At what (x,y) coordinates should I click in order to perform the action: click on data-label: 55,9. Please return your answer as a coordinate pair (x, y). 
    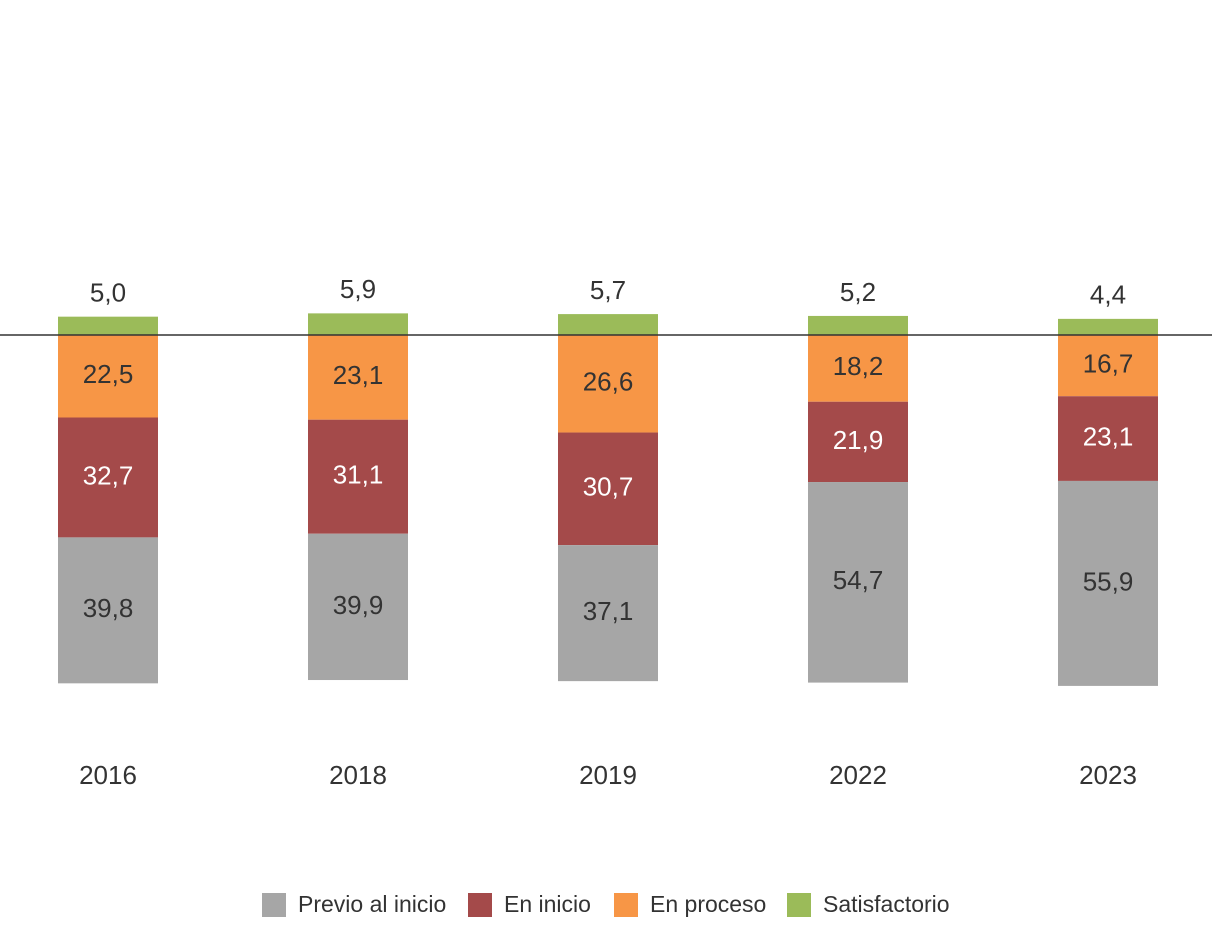
    Looking at the image, I should click on (1108, 581).